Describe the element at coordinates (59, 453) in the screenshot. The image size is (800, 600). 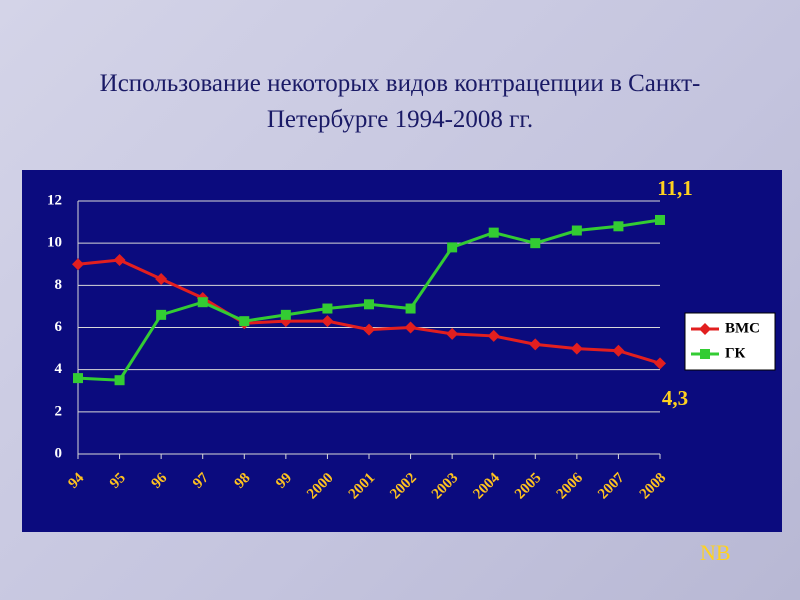
I see `y-tick-label: 0` at that location.